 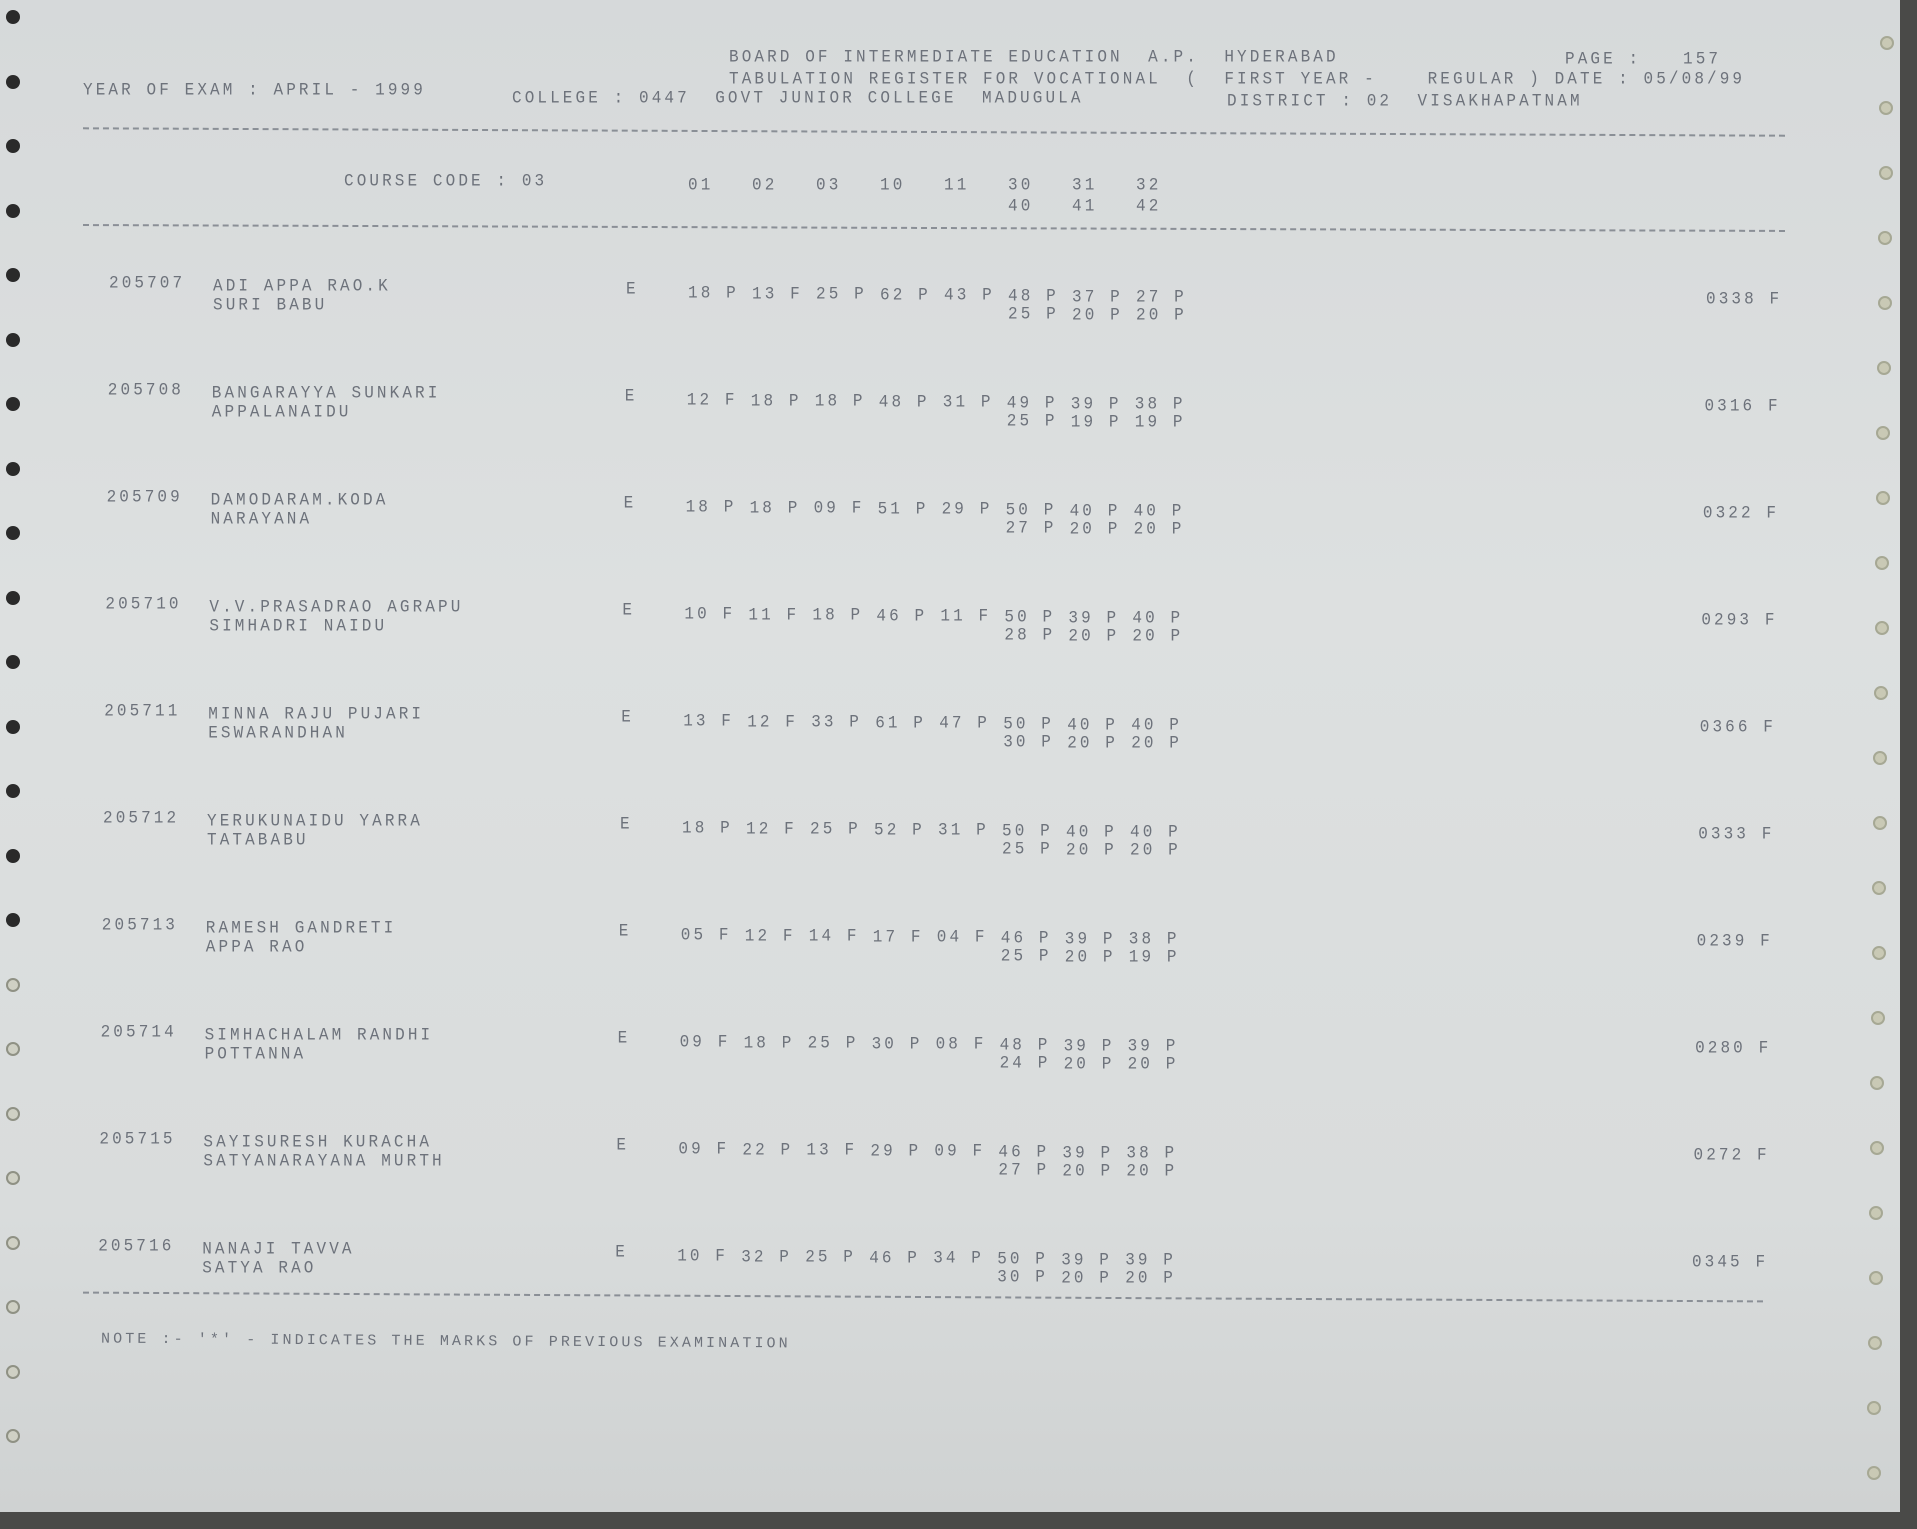 I want to click on column-header: 11, so click(x=957, y=185).